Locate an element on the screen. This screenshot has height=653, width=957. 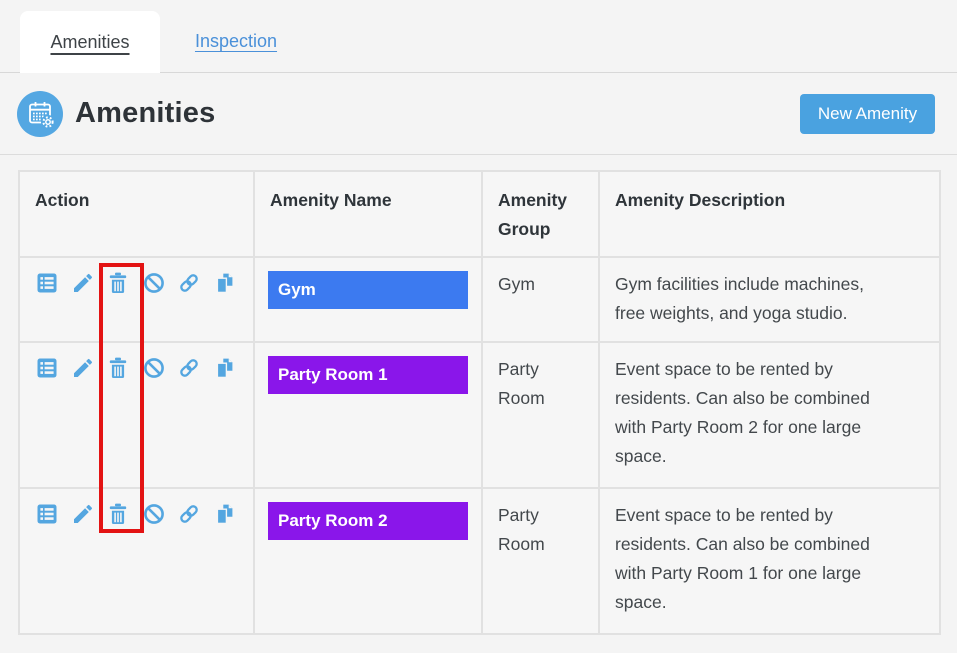
amenity-name-cell: Gym is located at coordinates (368, 299).